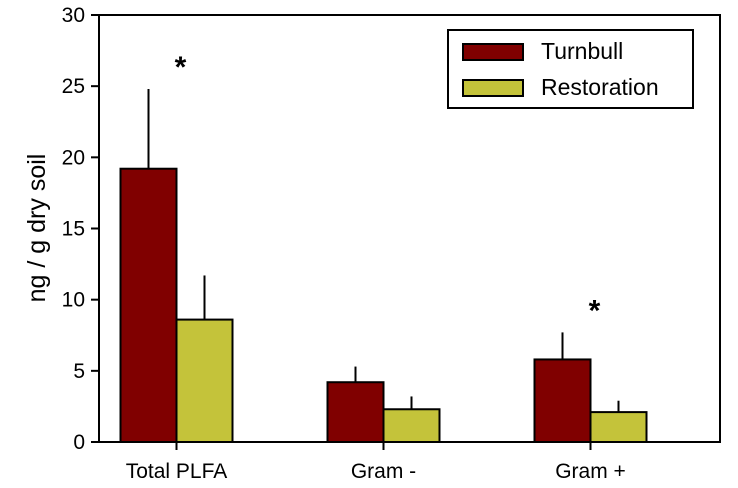 This screenshot has height=488, width=738. Describe the element at coordinates (600, 87) in the screenshot. I see `legend-label-restoration: Restoration` at that location.